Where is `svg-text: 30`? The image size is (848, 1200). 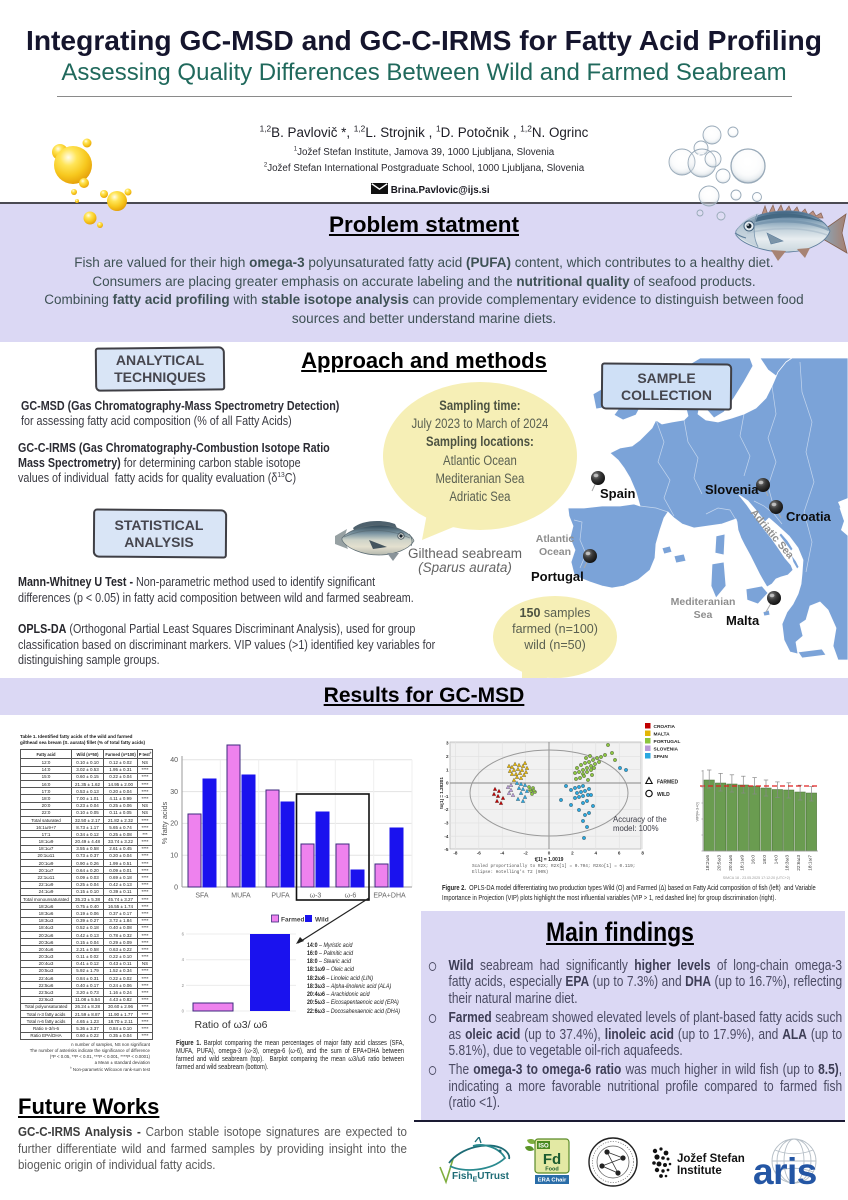 svg-text: 30 is located at coordinates (174, 792).